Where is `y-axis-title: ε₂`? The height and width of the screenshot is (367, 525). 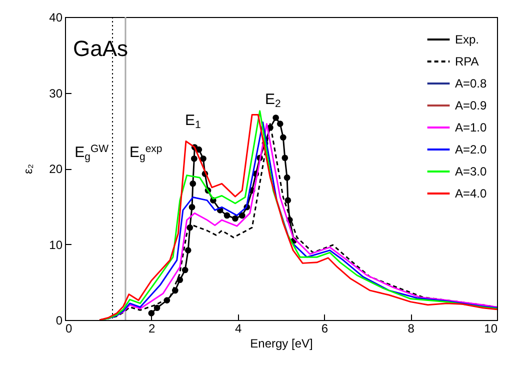 y-axis-title: ε₂ is located at coordinates (28, 169).